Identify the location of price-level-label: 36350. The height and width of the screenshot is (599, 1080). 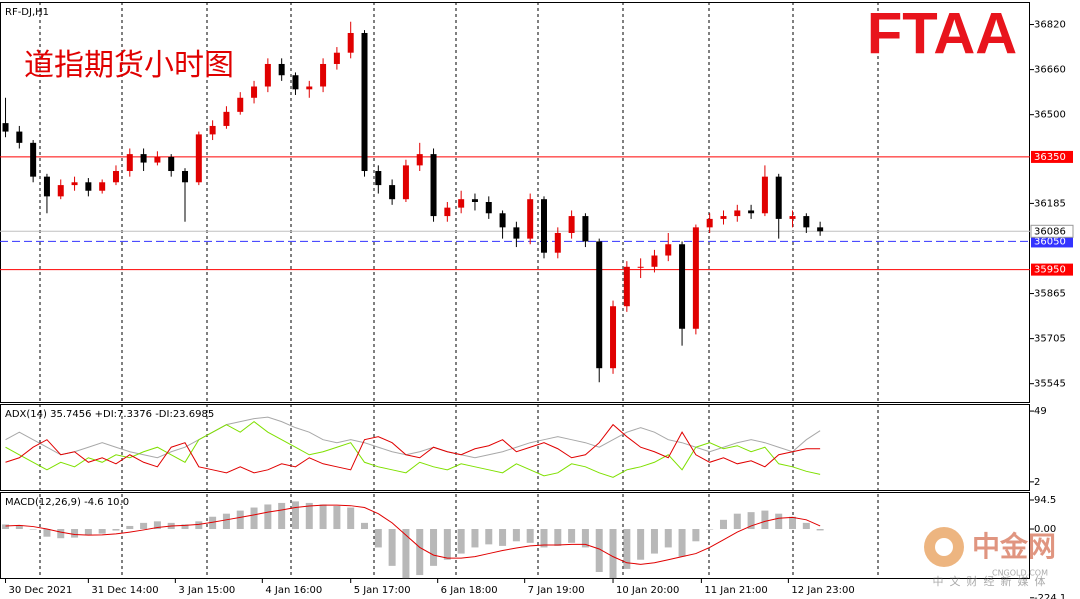
(1050, 157).